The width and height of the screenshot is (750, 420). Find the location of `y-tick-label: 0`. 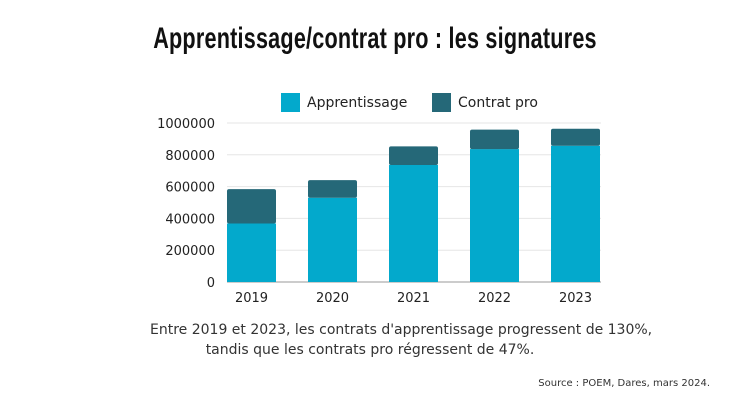

y-tick-label: 0 is located at coordinates (211, 283).